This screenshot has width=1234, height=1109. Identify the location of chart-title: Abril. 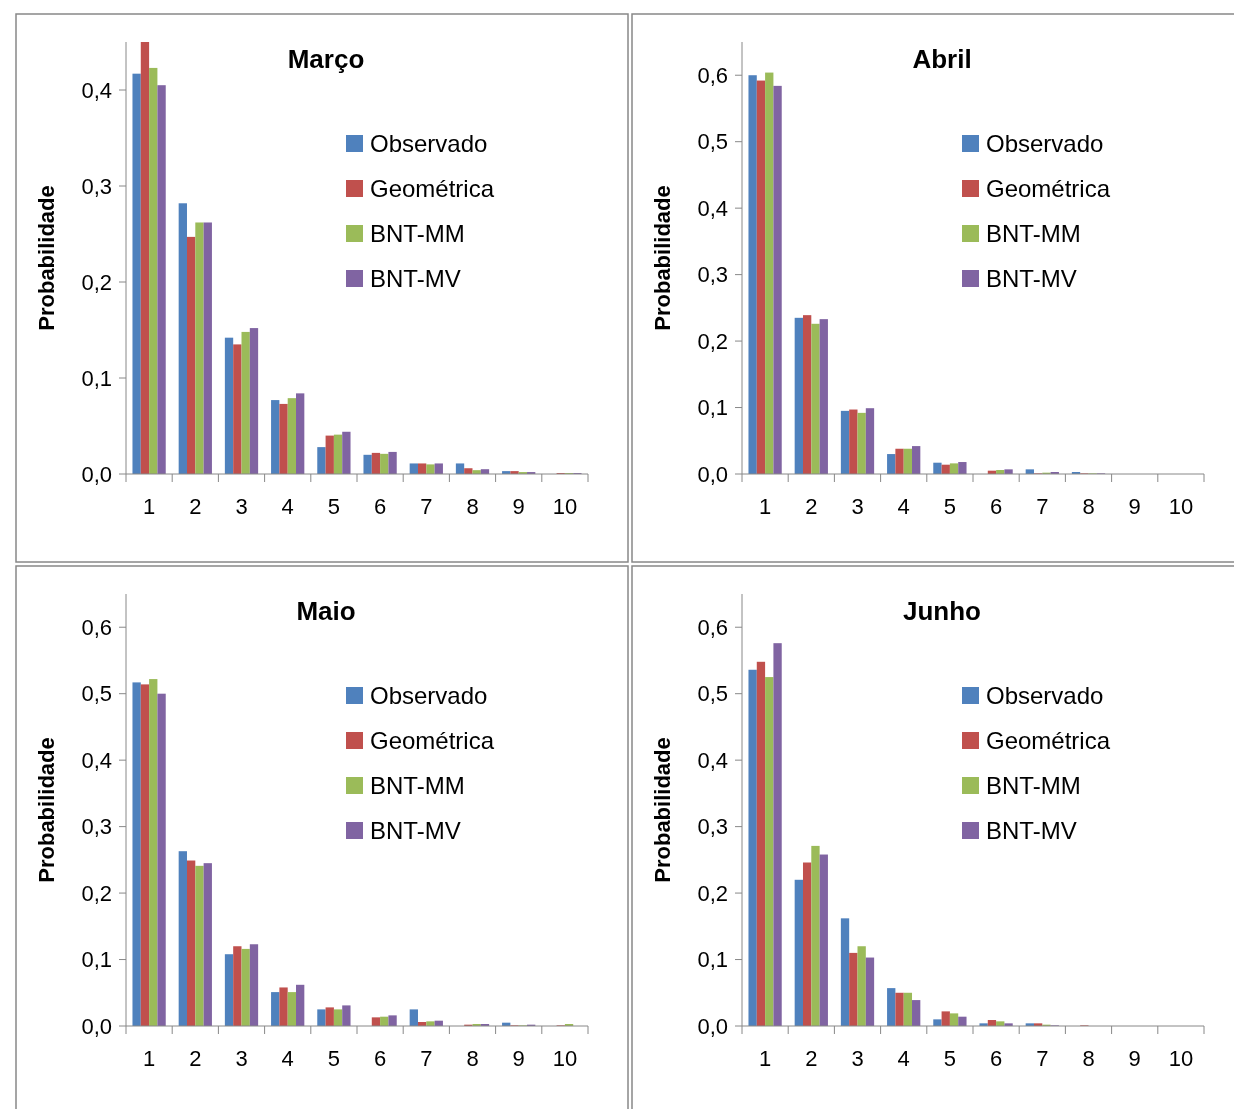
(942, 59).